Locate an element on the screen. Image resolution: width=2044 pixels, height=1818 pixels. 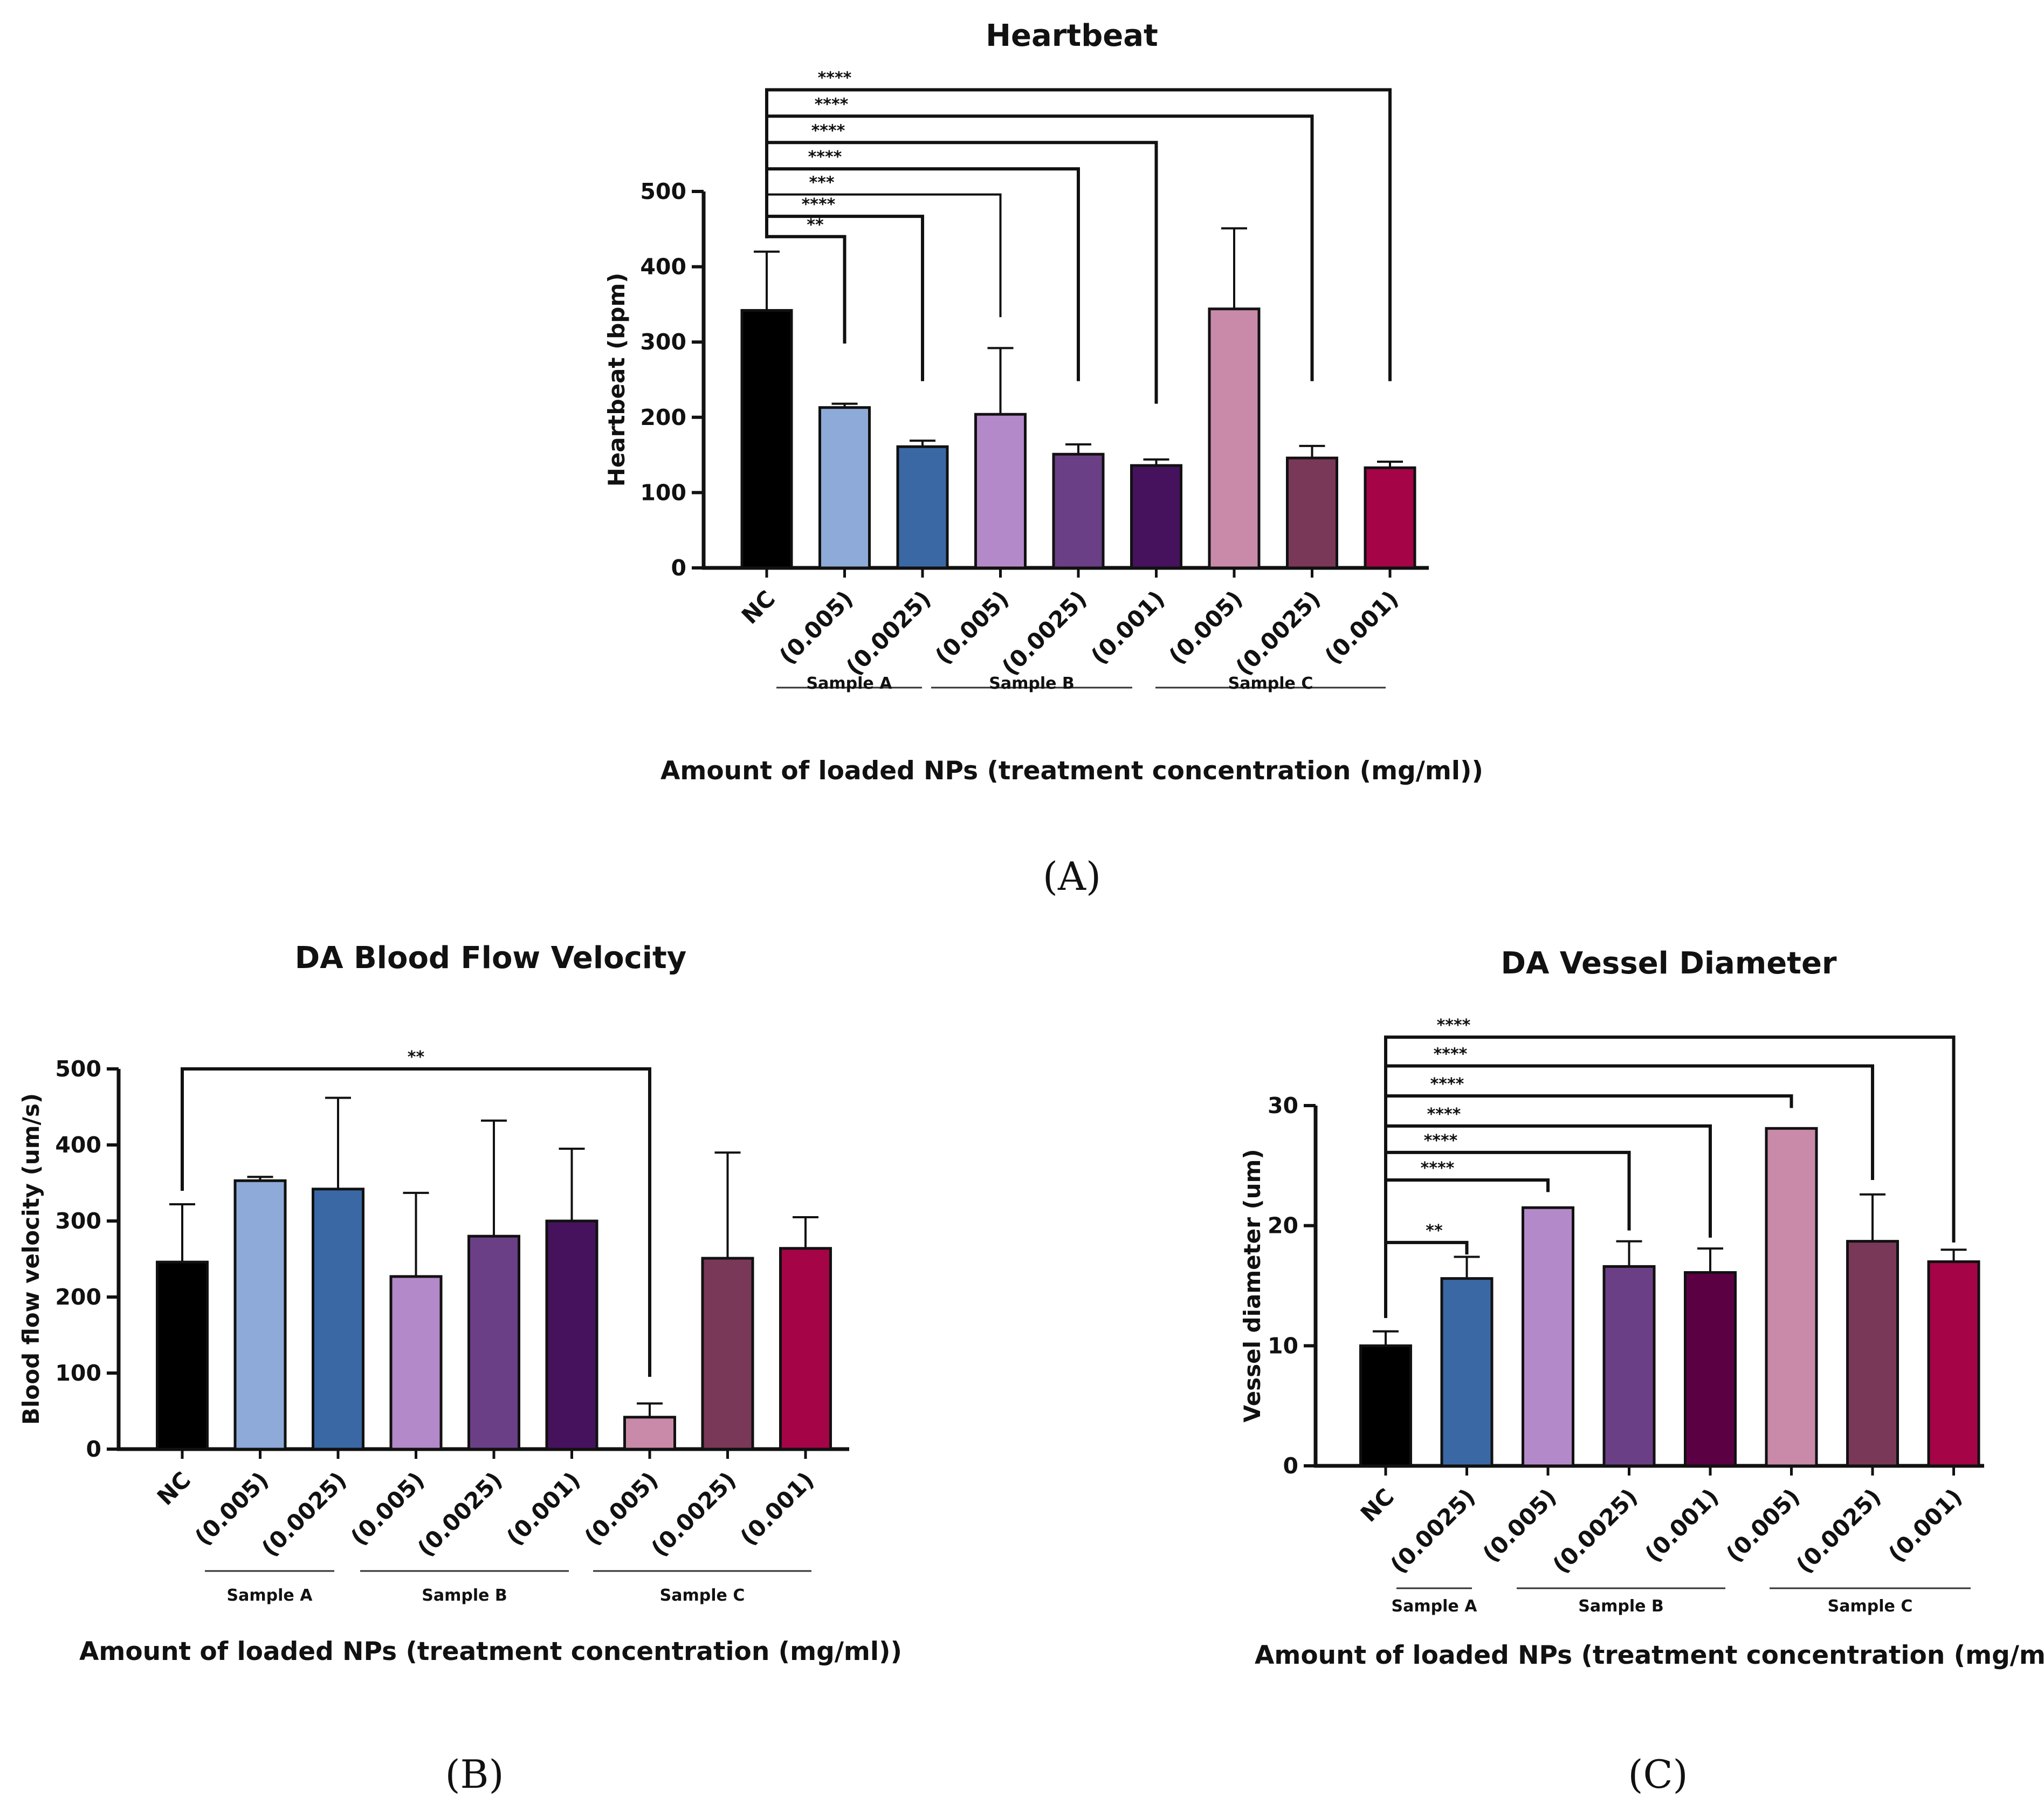
y-tick-label: 30 is located at coordinates (1283, 1106).